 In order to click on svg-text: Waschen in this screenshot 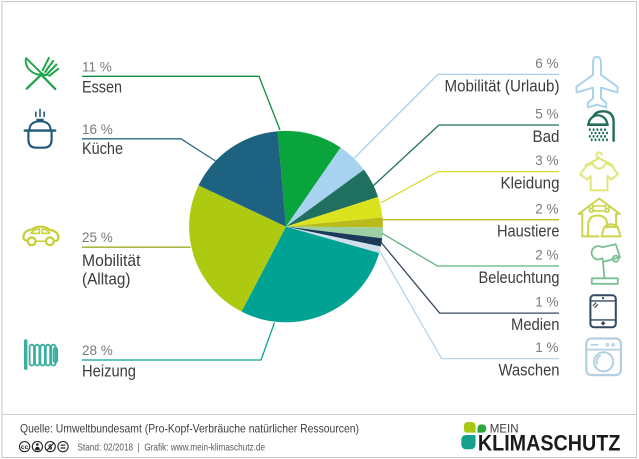, I will do `click(529, 370)`.